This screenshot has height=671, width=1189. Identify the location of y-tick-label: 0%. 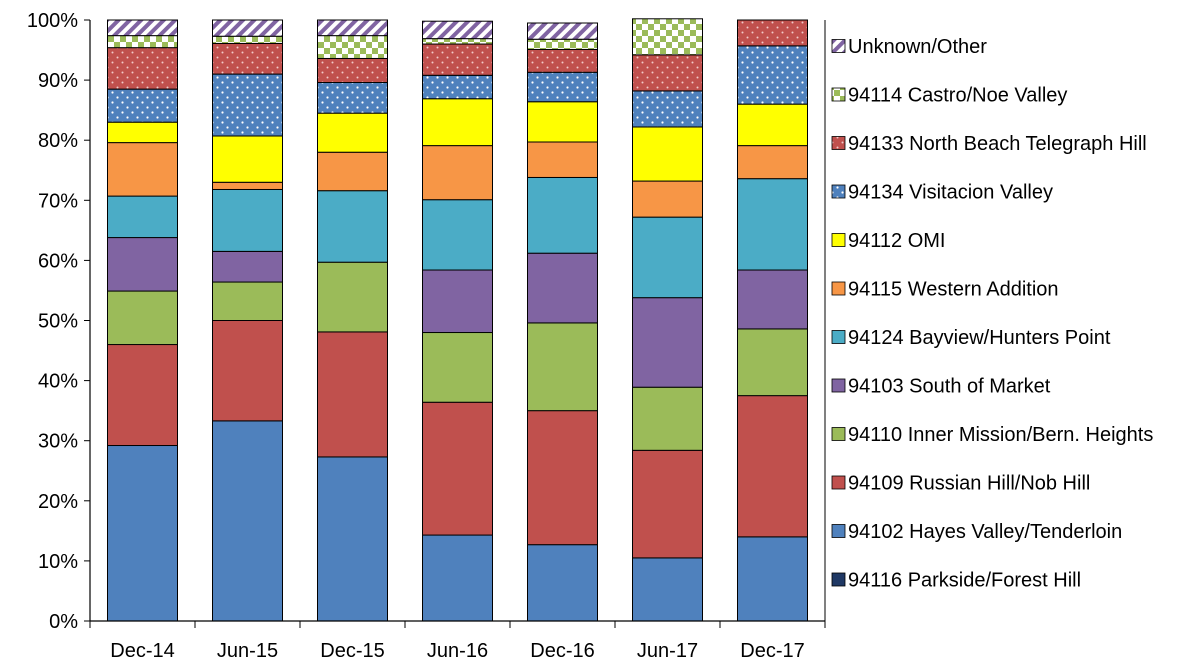
(63, 622).